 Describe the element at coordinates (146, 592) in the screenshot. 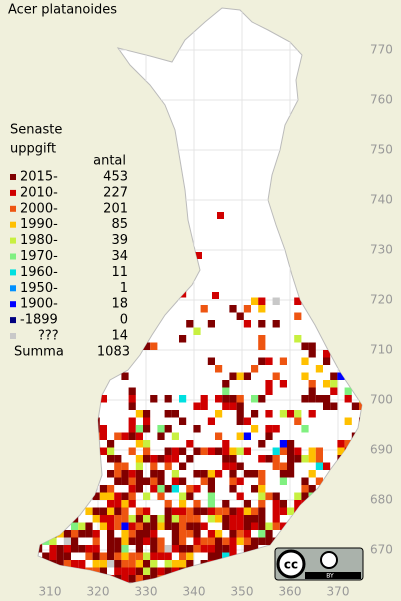

I see `x-tick-label: 330` at that location.